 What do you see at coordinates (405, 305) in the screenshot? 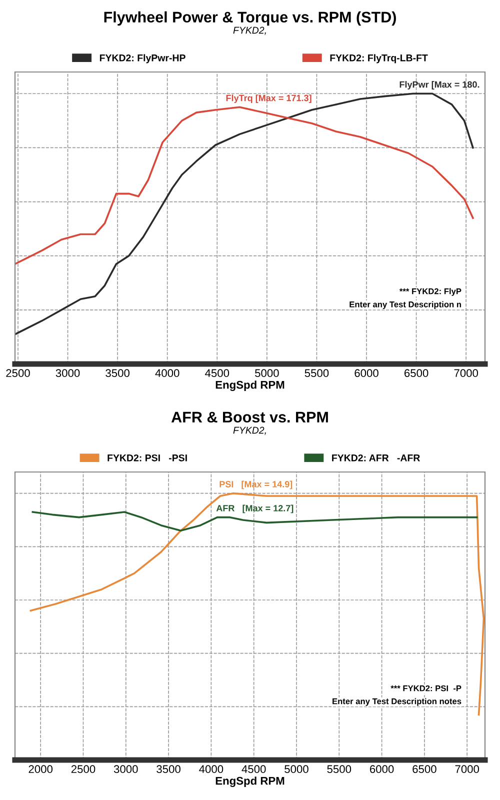
I see `annotation: Enter any Test Description n` at bounding box center [405, 305].